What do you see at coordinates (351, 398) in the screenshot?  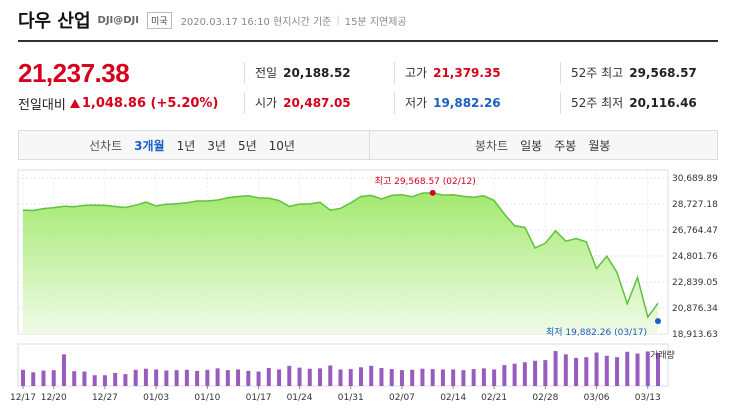 I see `x-tick-label: 01/31` at bounding box center [351, 398].